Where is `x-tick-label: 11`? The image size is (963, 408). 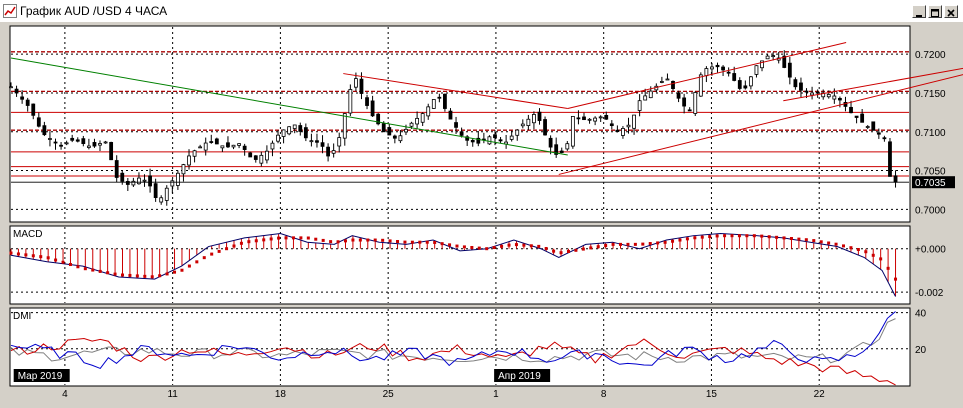 x-tick-label: 11 is located at coordinates (172, 394).